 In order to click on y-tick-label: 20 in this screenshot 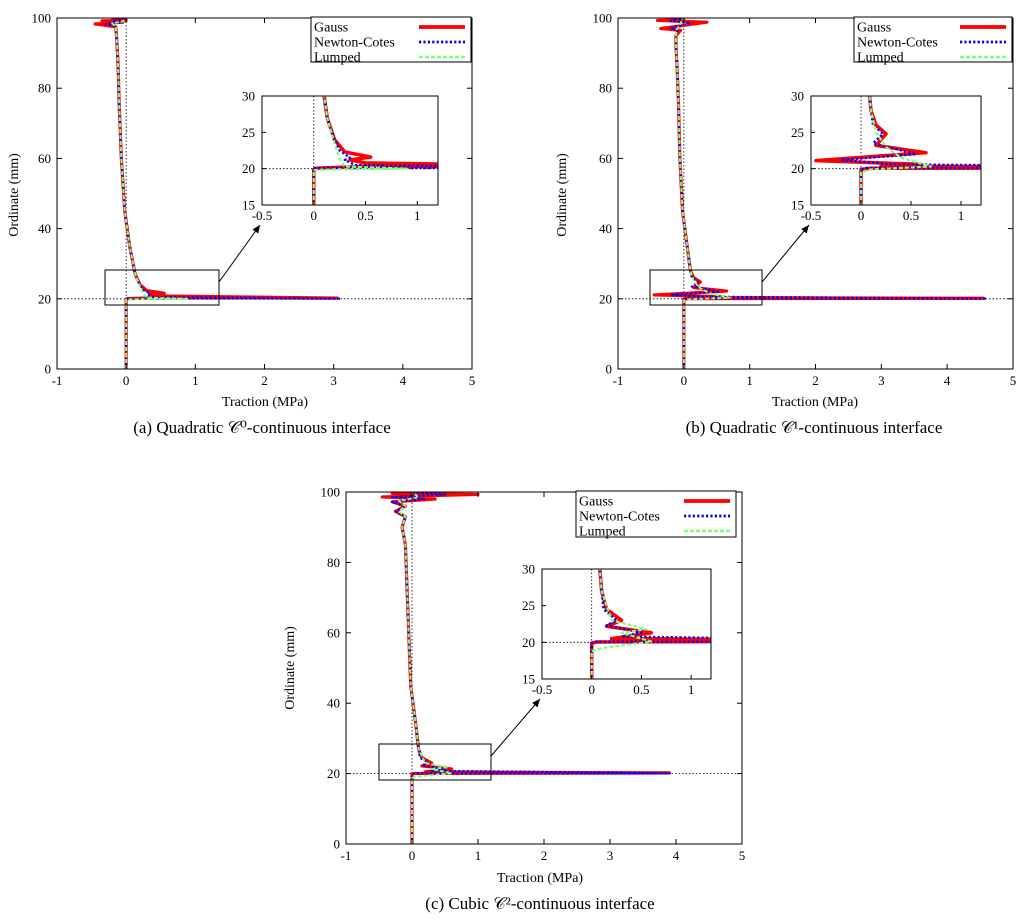, I will do `click(44, 298)`.